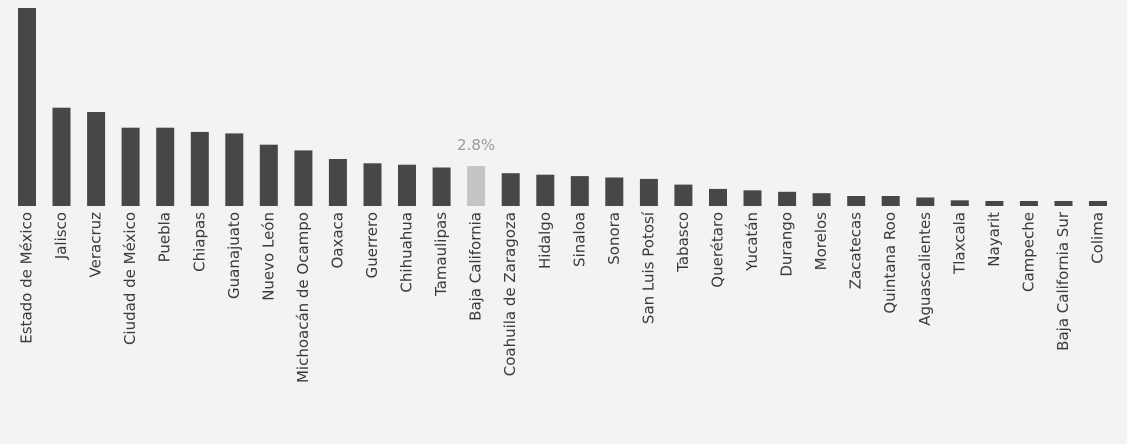 This screenshot has height=444, width=1127. Describe the element at coordinates (1028, 252) in the screenshot. I see `tick-label: Campeche` at that location.